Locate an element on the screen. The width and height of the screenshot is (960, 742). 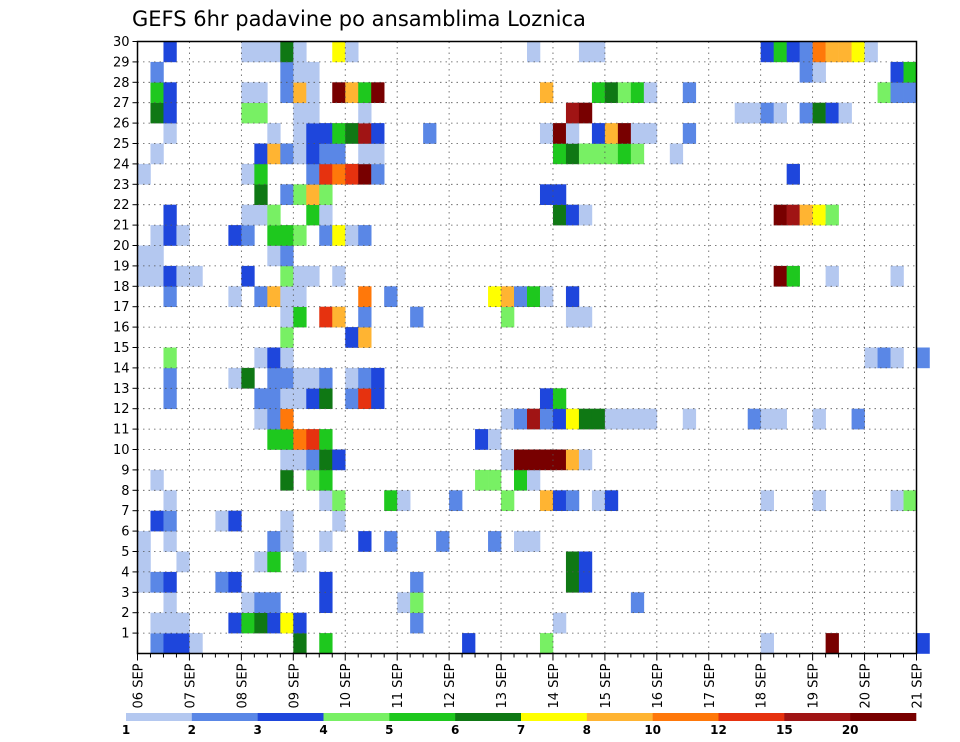
x-tick-label: 16 SEP is located at coordinates (658, 685).